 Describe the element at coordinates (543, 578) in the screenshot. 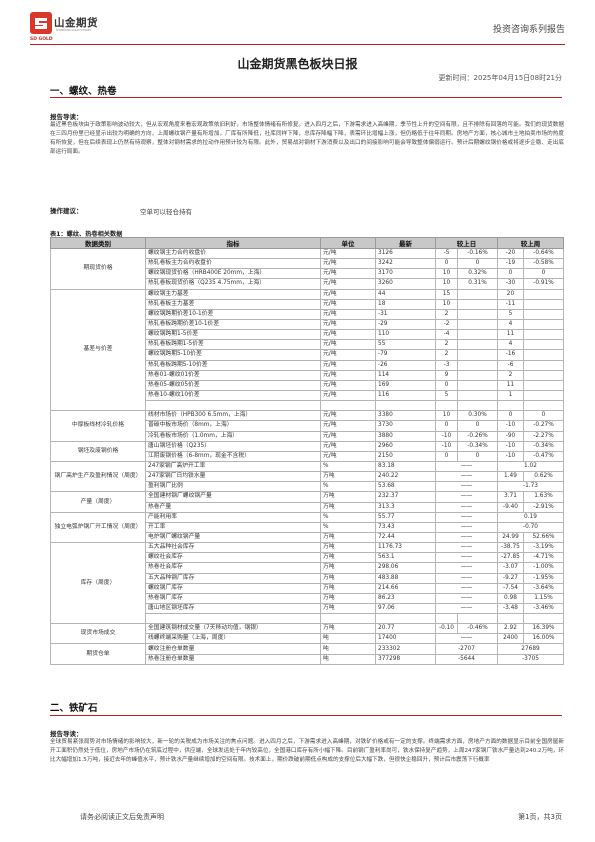

I see `week-change-pct-cell: -1.95%` at that location.